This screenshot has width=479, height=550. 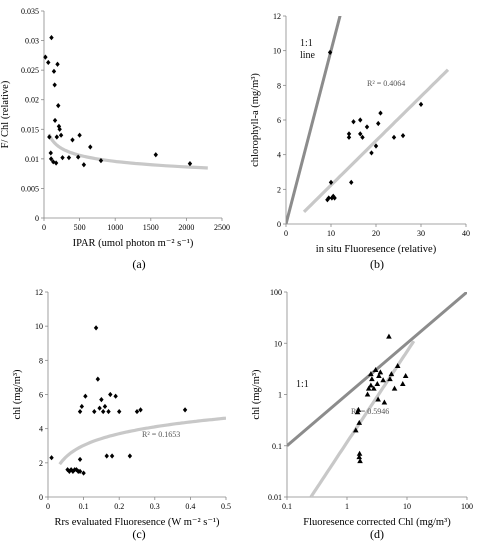 What do you see at coordinates (30, 11) in the screenshot?
I see `y-tick-label: 0.035` at bounding box center [30, 11].